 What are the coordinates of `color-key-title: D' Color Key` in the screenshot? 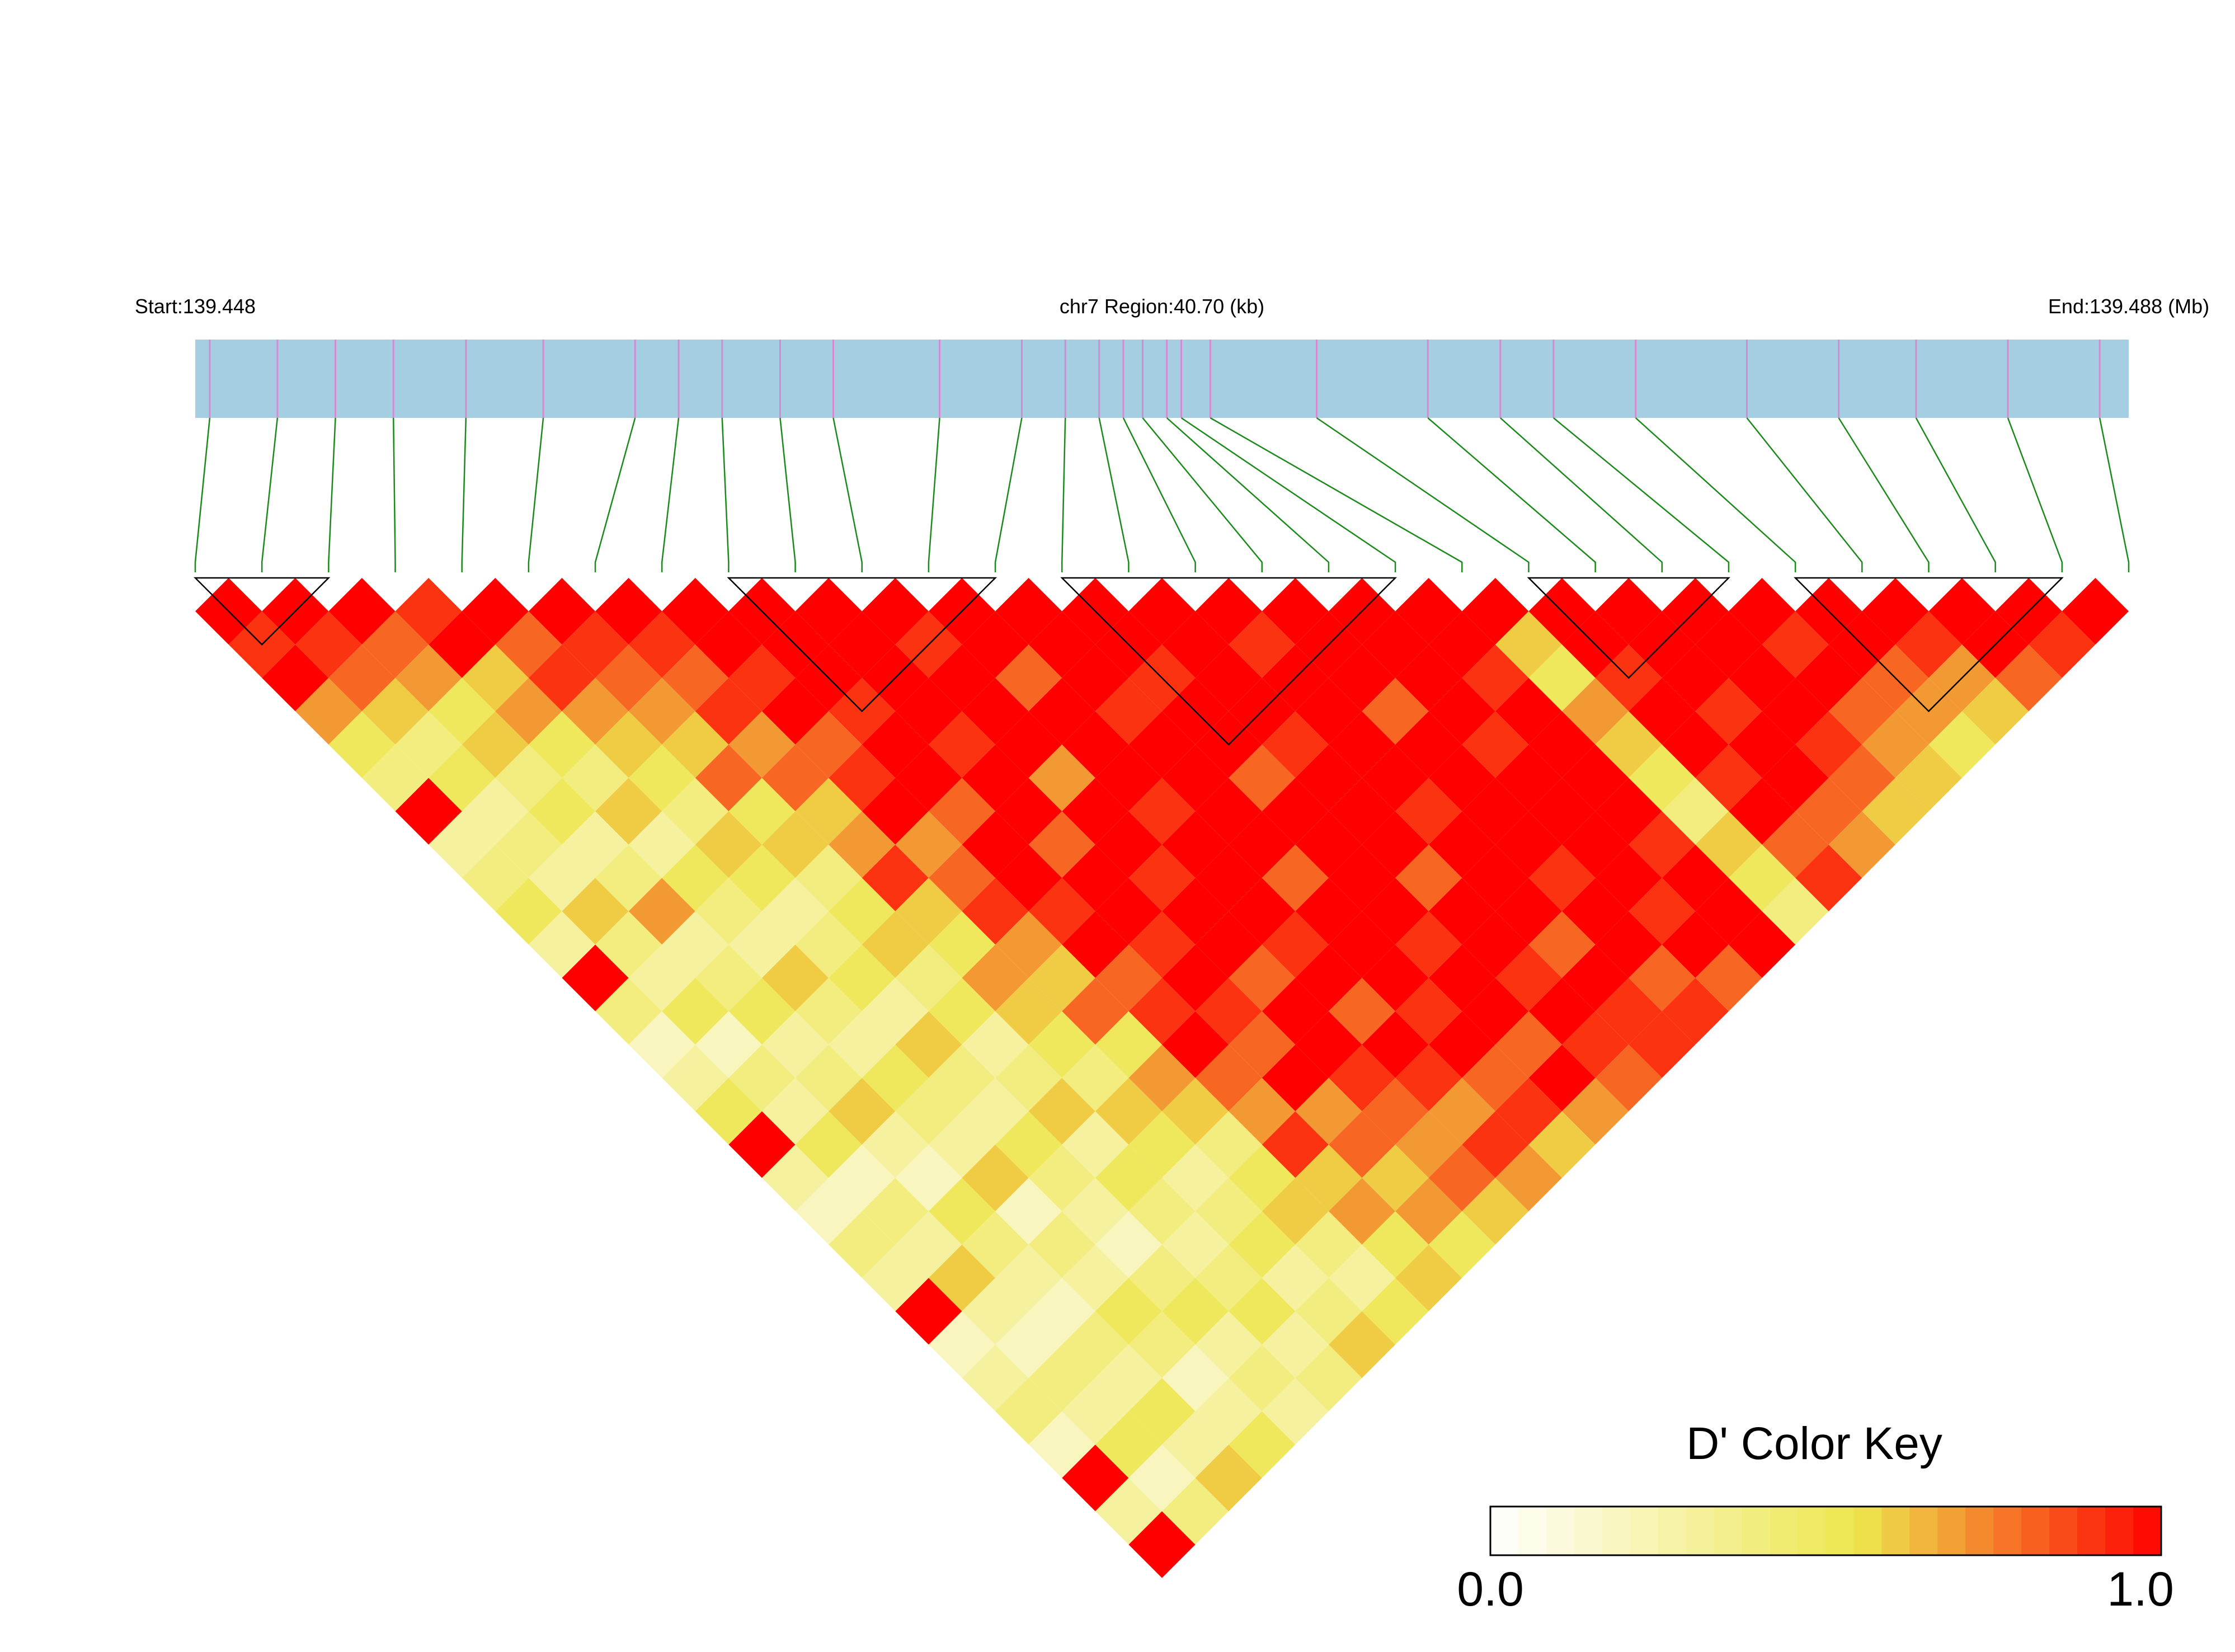 It's located at (1814, 1444).